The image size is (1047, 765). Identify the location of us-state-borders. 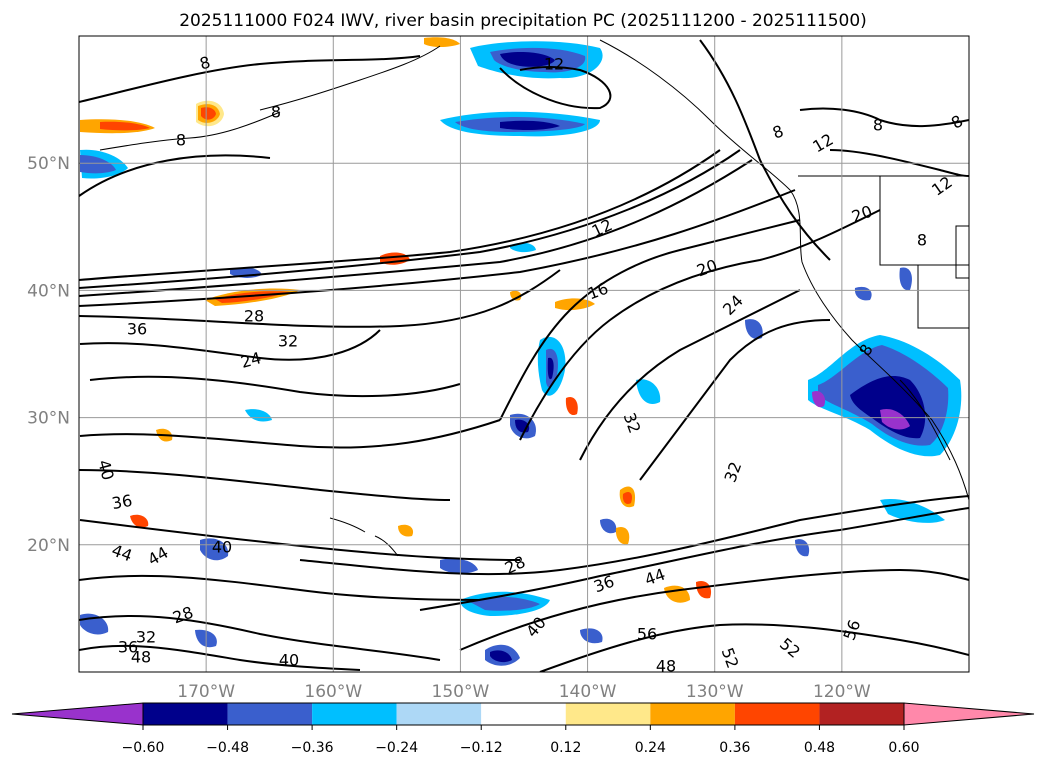
(924, 252).